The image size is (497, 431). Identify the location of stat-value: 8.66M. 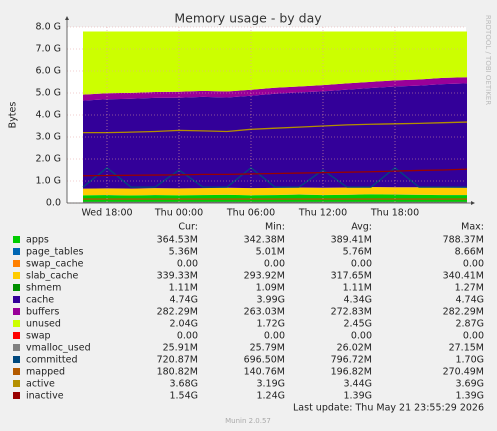
(469, 252).